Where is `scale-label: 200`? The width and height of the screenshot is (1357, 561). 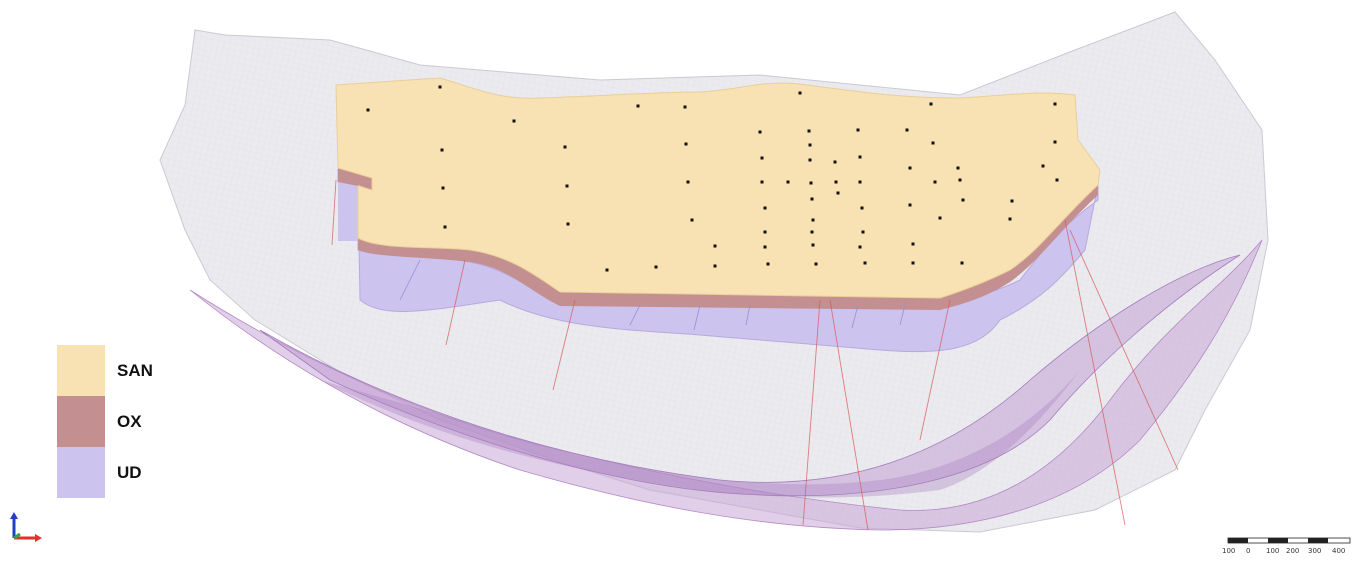
scale-label: 200 is located at coordinates (1293, 551).